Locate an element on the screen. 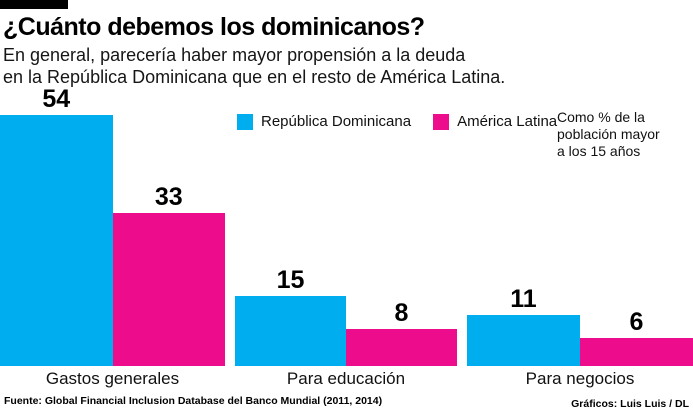  legend-label: República Dominicana is located at coordinates (336, 121).